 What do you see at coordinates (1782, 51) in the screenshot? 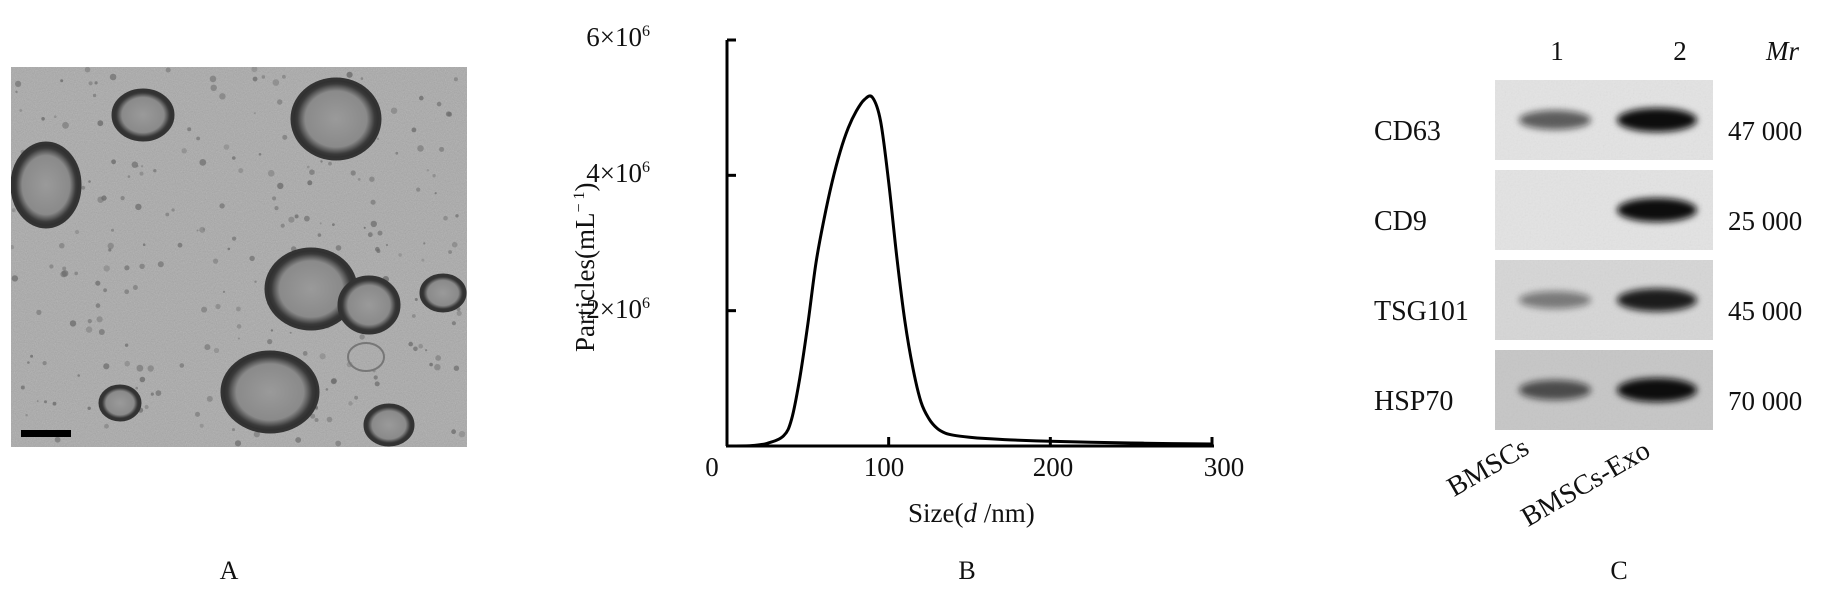
I see `mr-header: Mr` at bounding box center [1782, 51].